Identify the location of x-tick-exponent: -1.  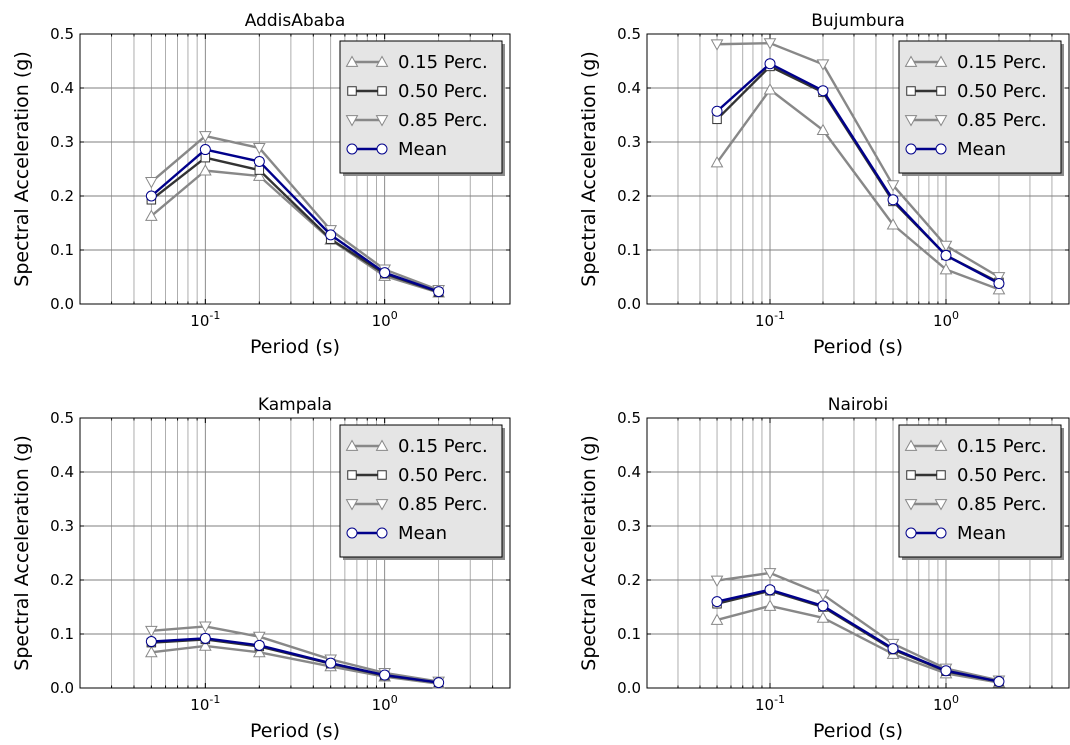
(214, 699).